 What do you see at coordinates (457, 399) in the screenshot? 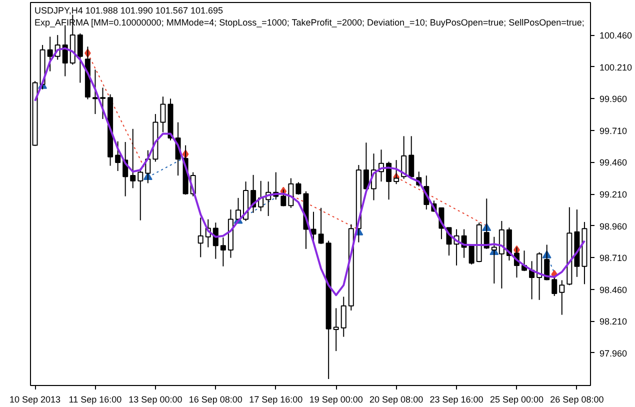
I see `x-tick-label: 23 Sep 16:00` at bounding box center [457, 399].